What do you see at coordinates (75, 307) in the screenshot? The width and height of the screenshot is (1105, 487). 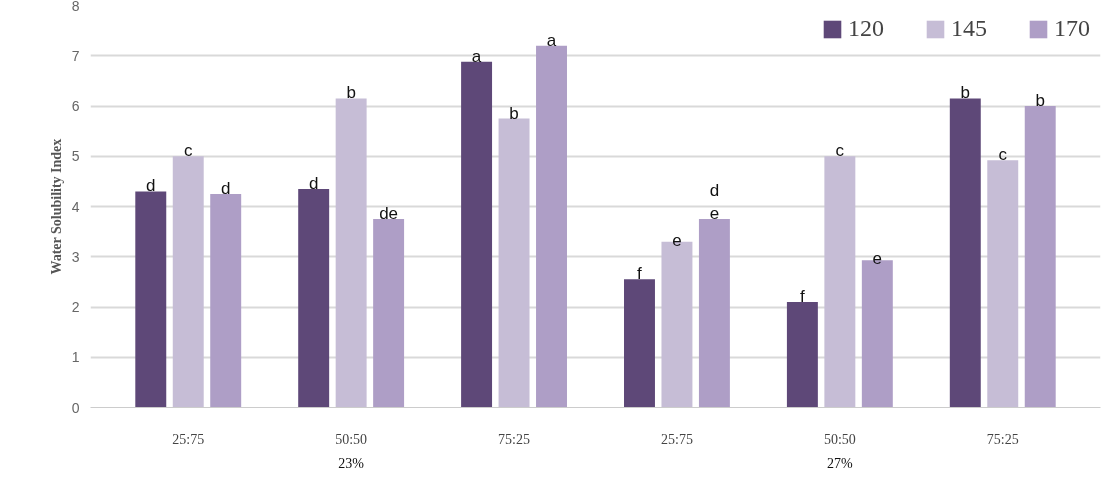 I see `y-tick-label: 2` at bounding box center [75, 307].